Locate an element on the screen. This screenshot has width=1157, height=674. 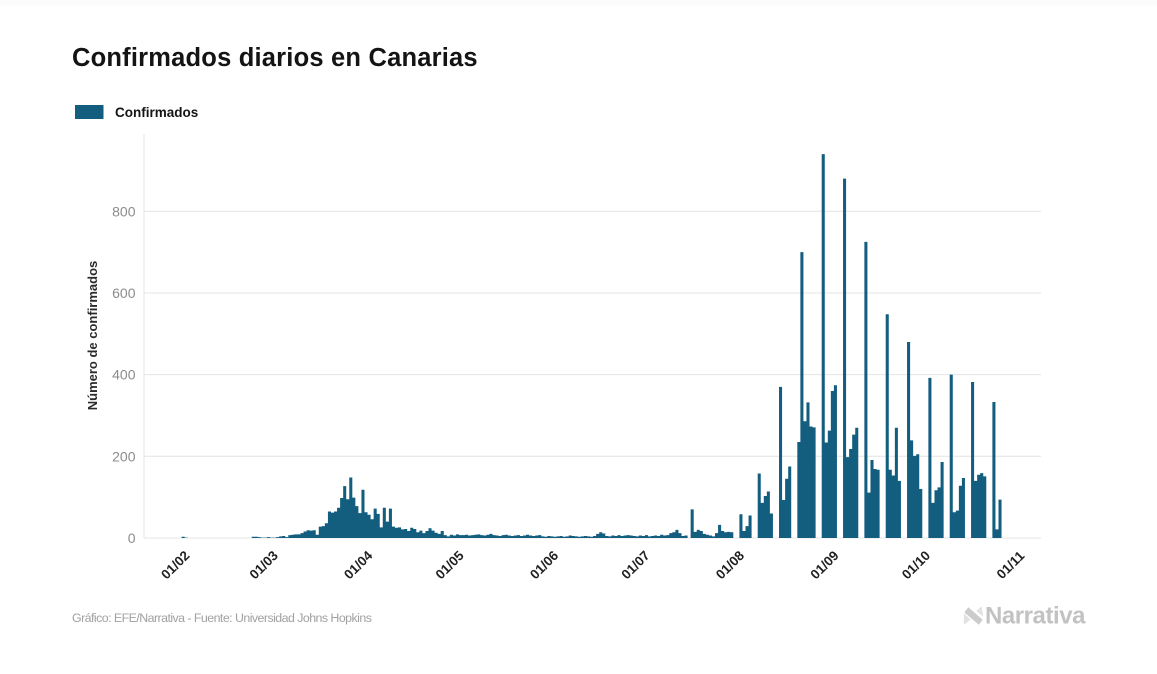
svg-text:Confirmados diarios en Canaria: Confirmados diarios en Canarias is located at coordinates (275, 58).